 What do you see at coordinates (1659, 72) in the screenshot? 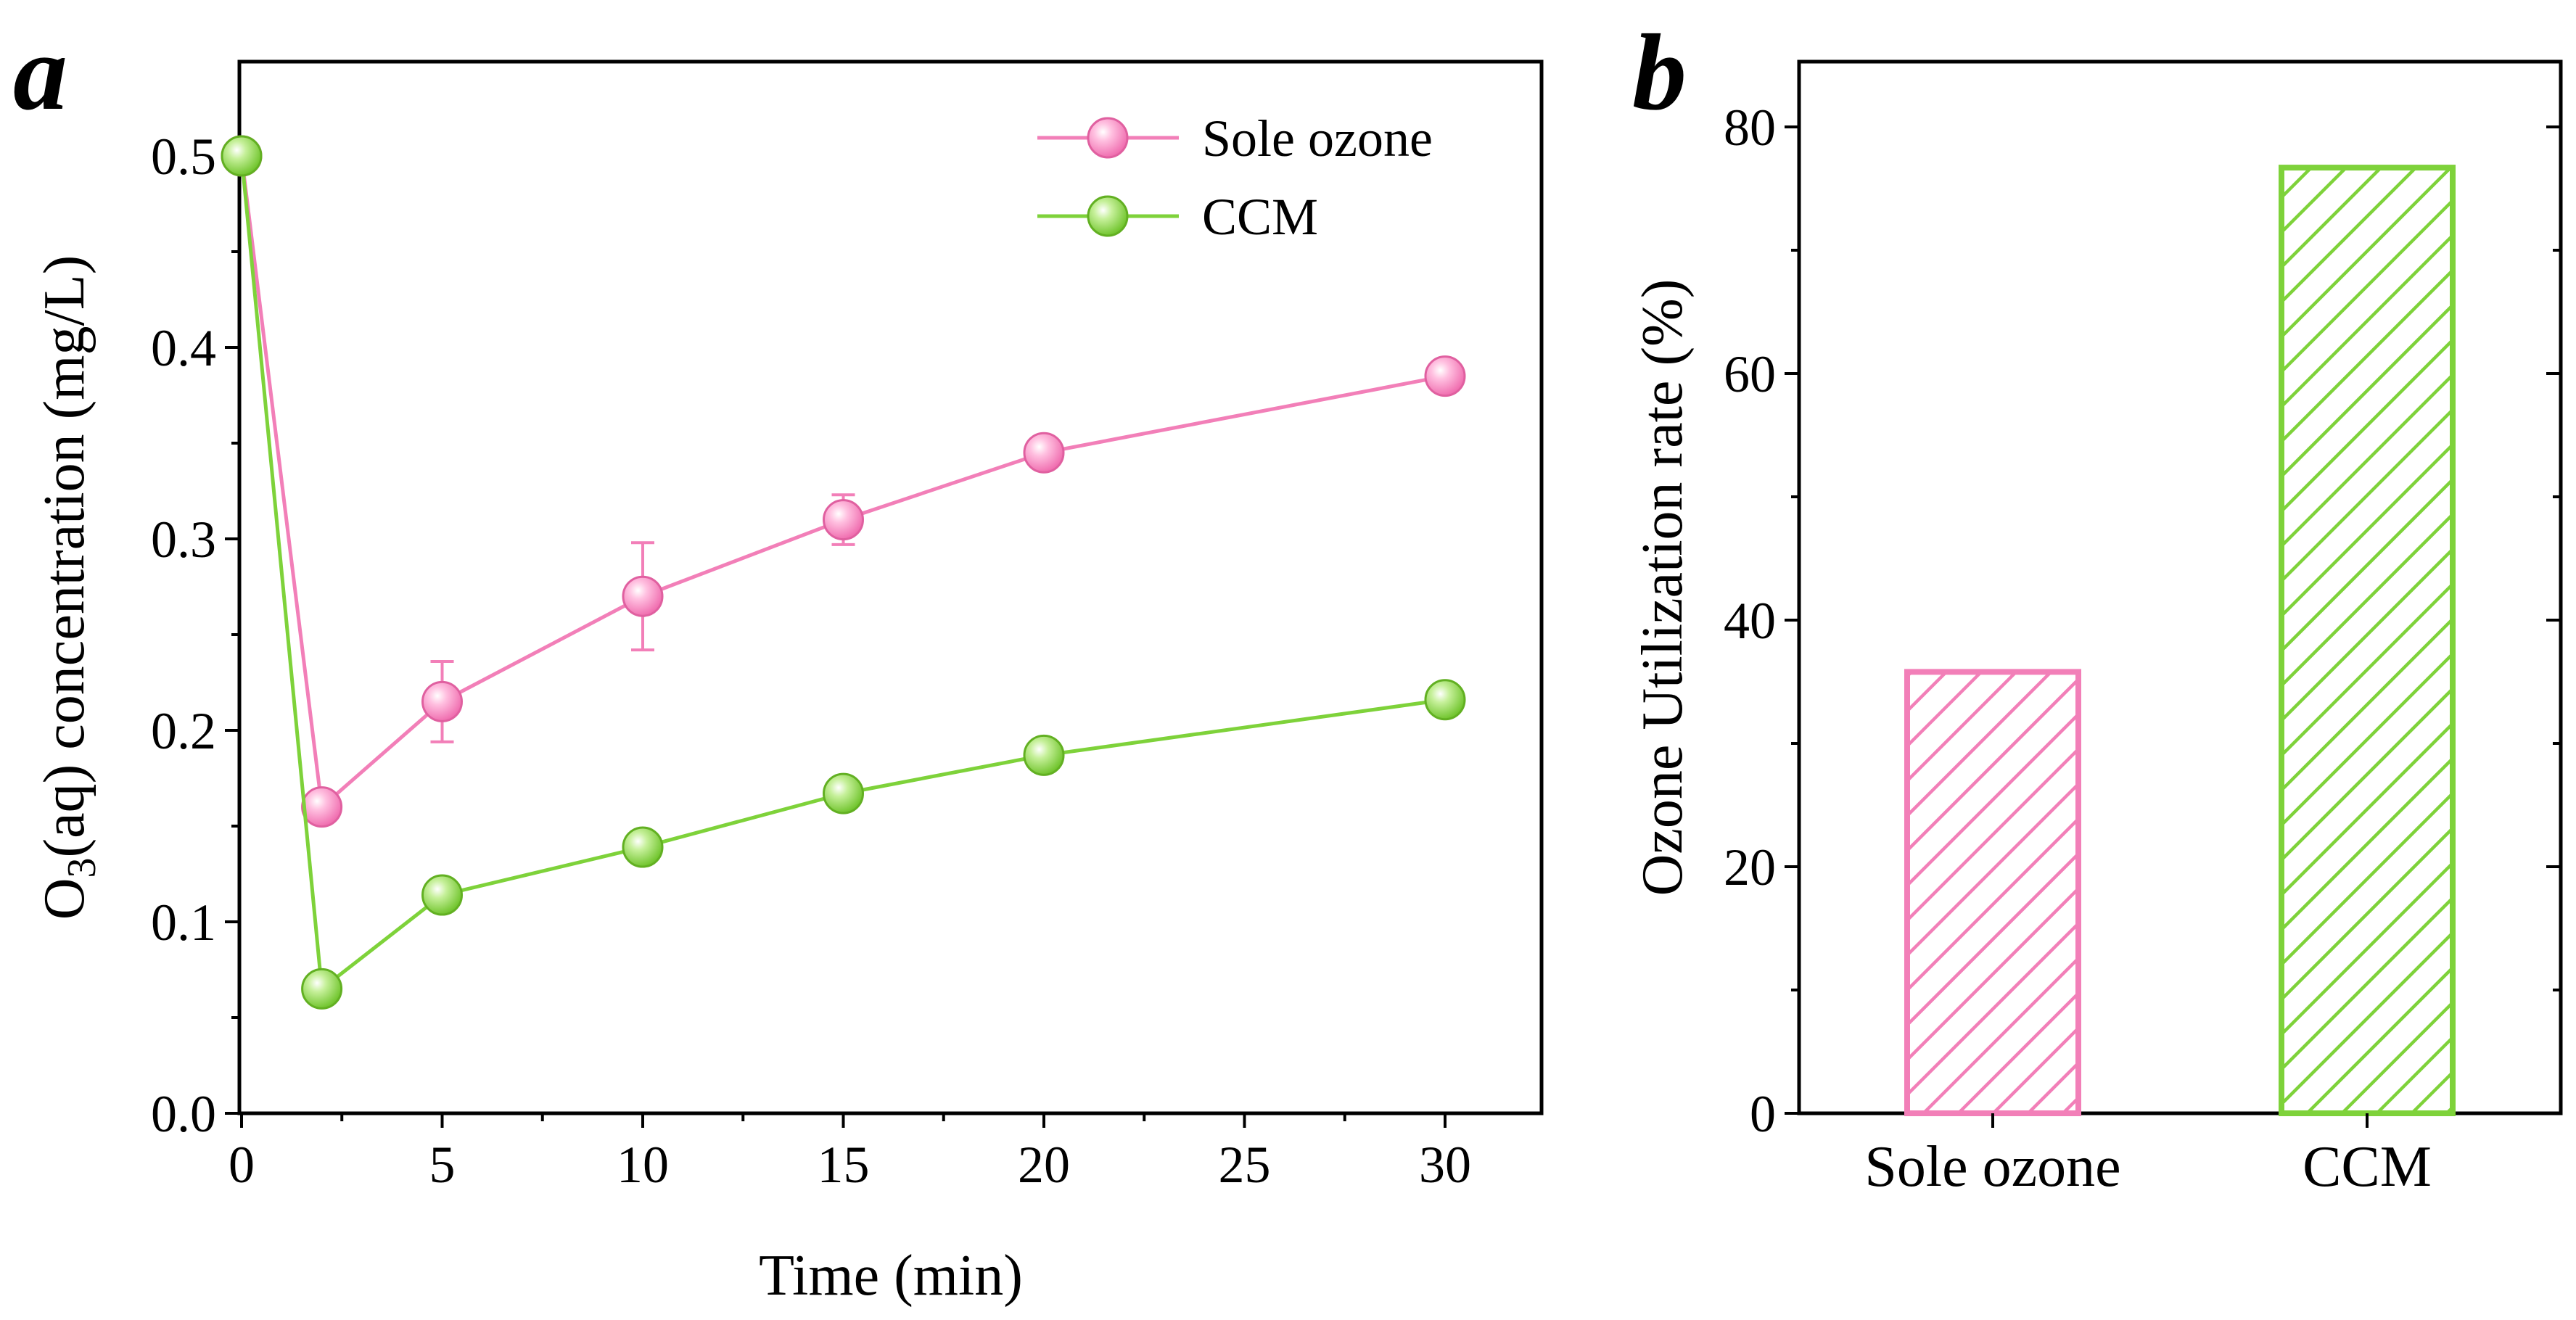
I see `panel-b-letter: b` at bounding box center [1659, 72].